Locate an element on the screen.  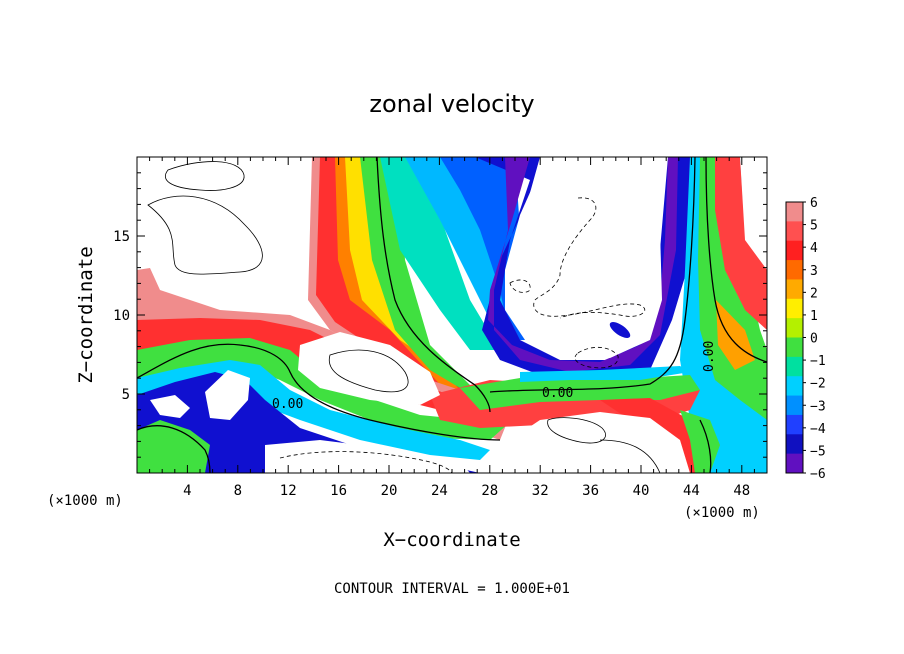
x-tick-label: 8 is located at coordinates (238, 491).